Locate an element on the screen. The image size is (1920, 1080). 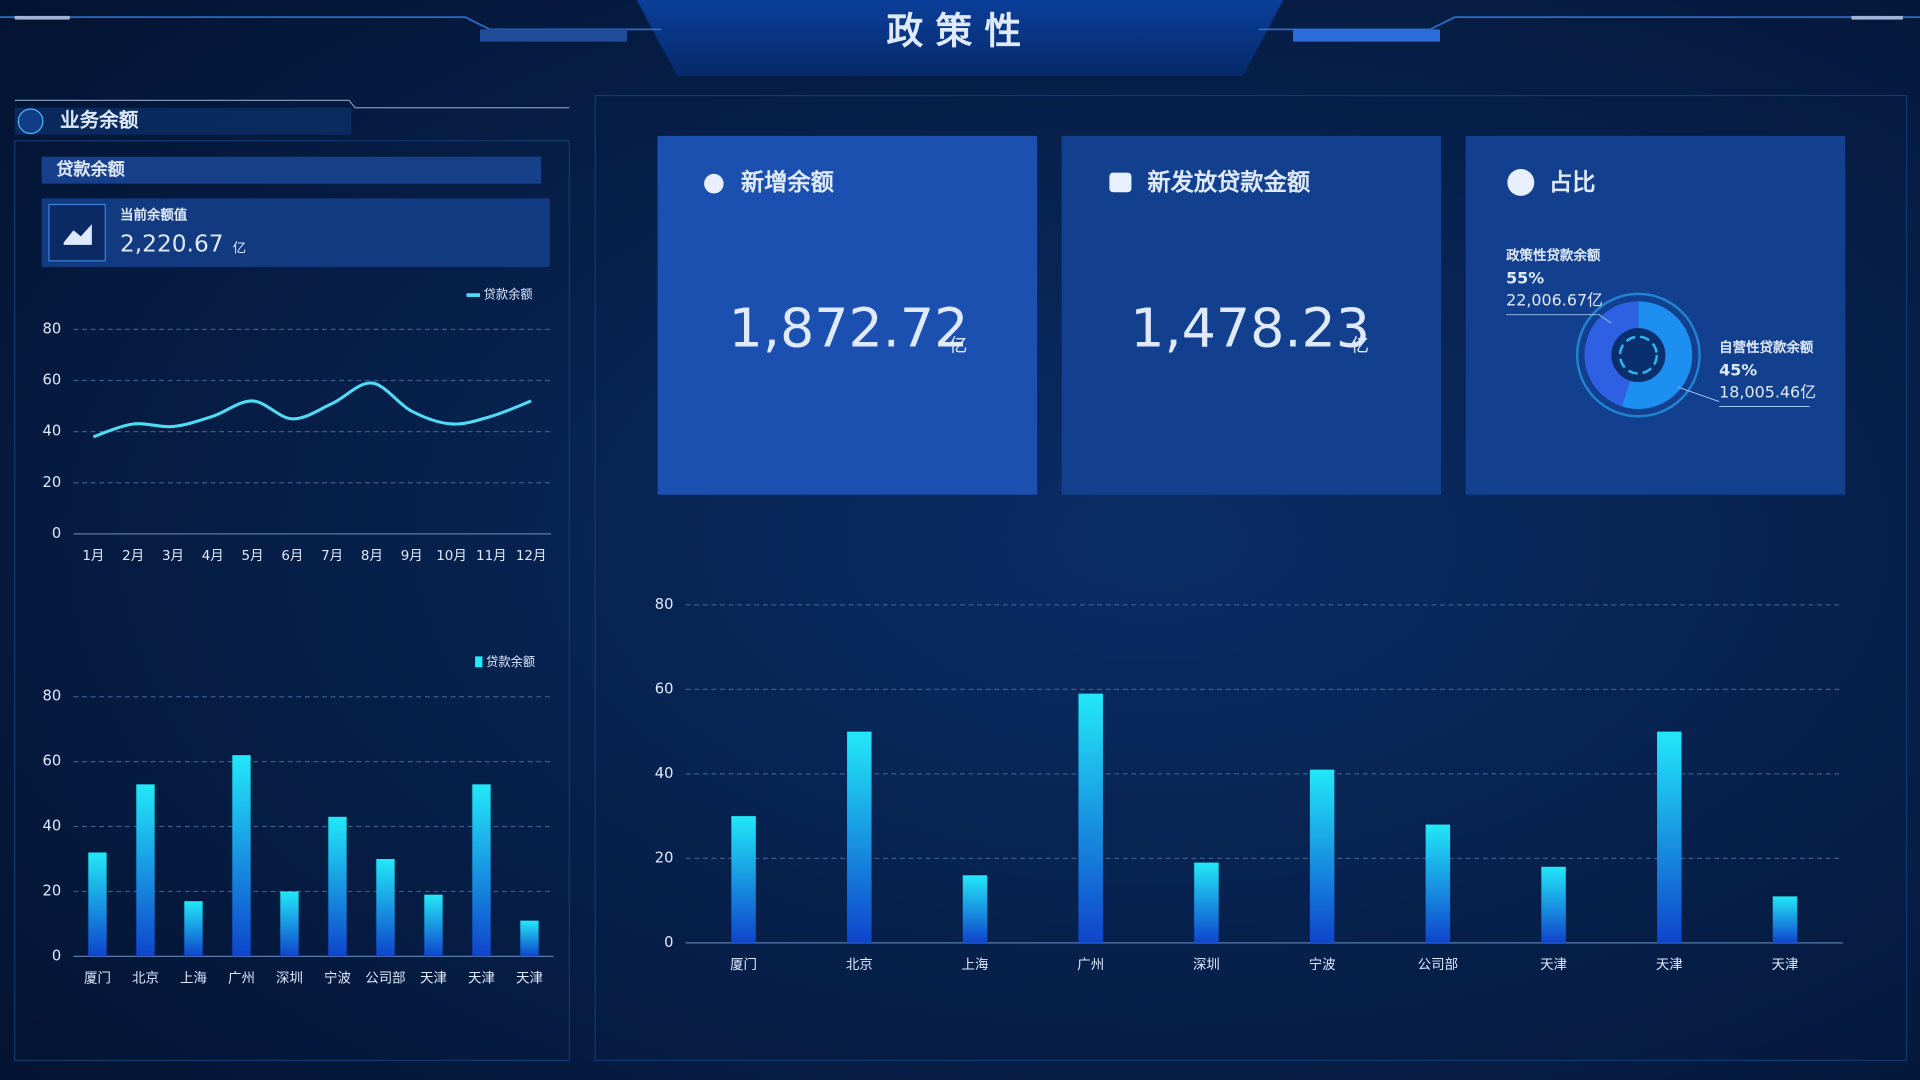
donut-label: 政策性贷款余额 is located at coordinates (1553, 255).